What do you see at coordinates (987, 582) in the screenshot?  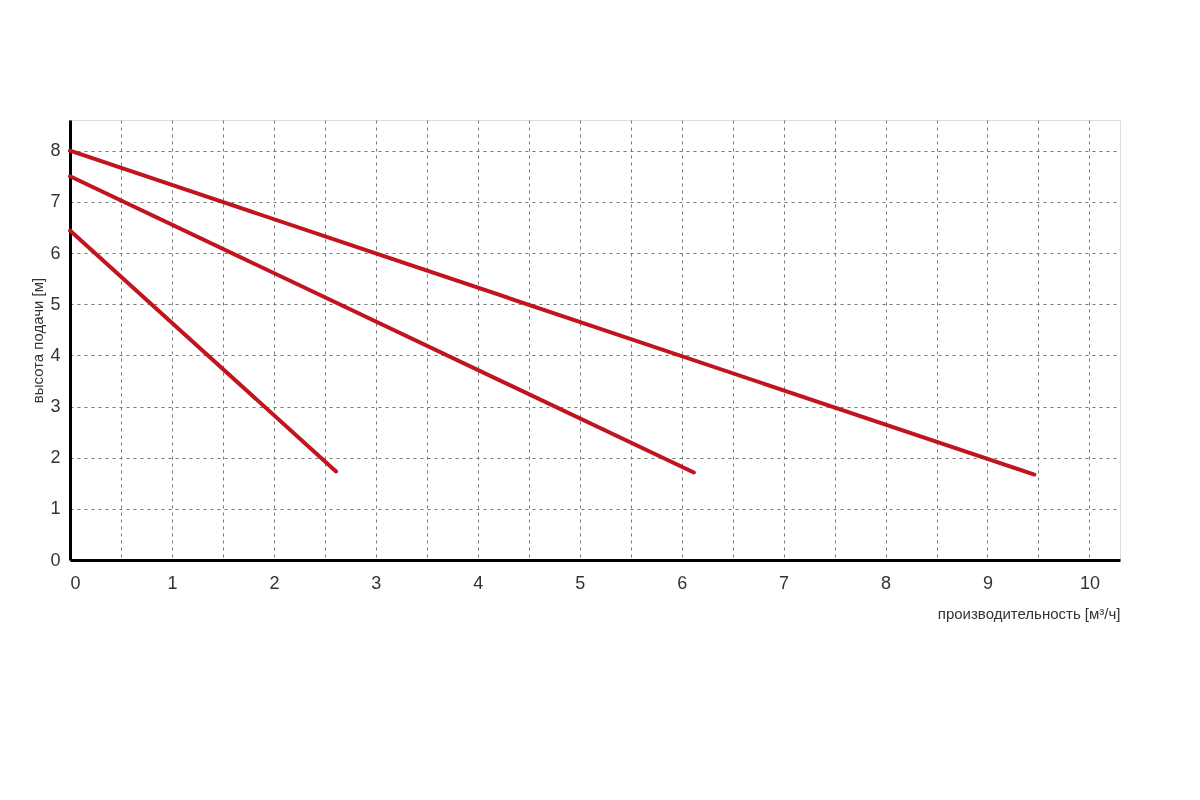 I see `x-tick-label: 9` at bounding box center [987, 582].